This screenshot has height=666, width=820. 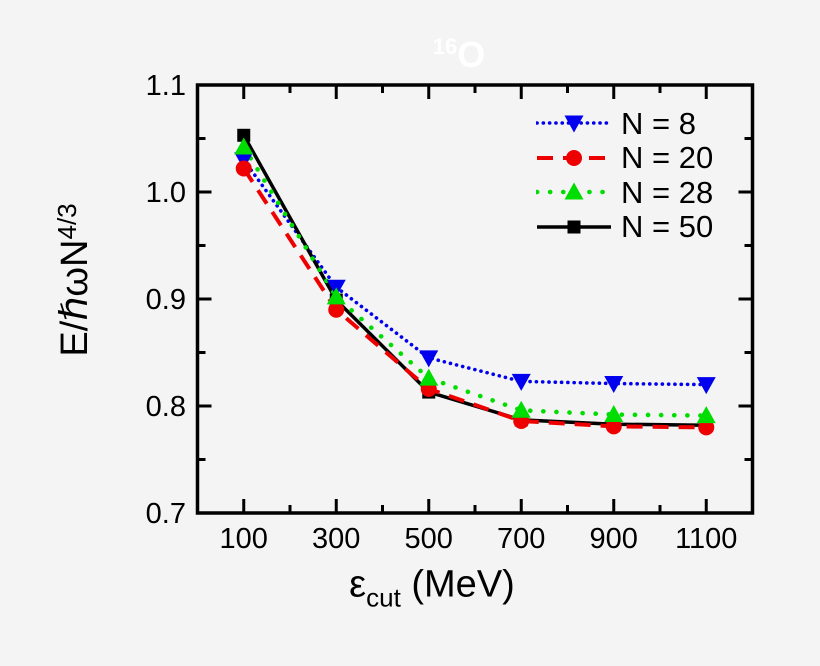 I want to click on x-tick-label: 700, so click(x=521, y=539).